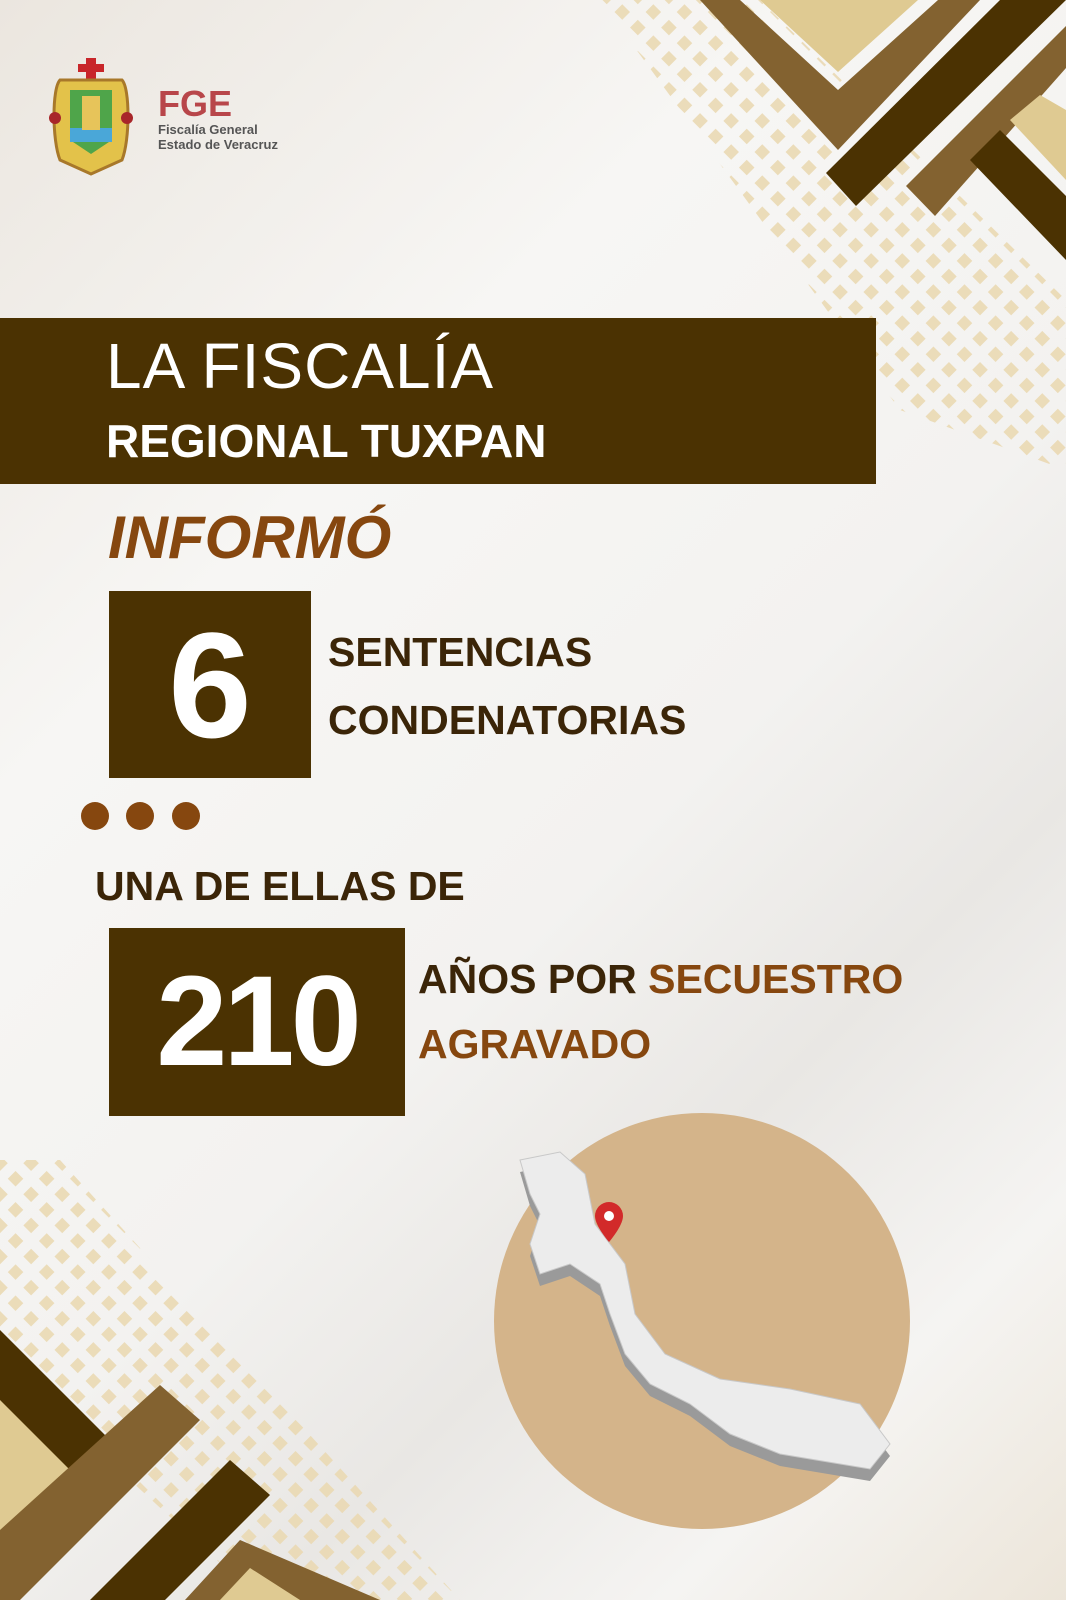 This screenshot has width=1066, height=1600. What do you see at coordinates (280, 886) in the screenshot?
I see `subheading: UNA DE ELLAS DE` at bounding box center [280, 886].